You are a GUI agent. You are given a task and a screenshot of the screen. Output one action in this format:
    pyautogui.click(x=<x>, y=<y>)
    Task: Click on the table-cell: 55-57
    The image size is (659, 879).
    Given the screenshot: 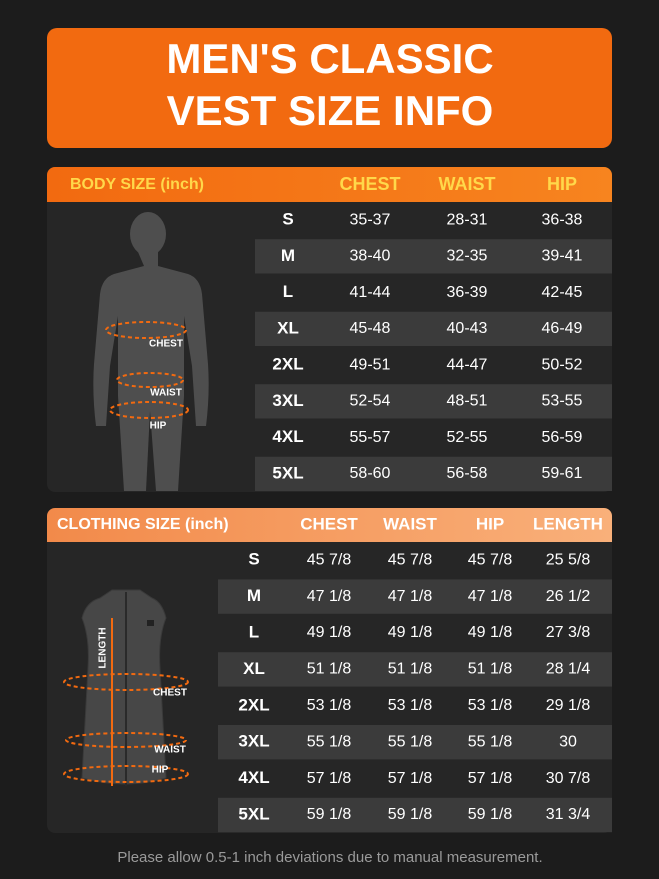 What is the action you would take?
    pyautogui.click(x=370, y=437)
    